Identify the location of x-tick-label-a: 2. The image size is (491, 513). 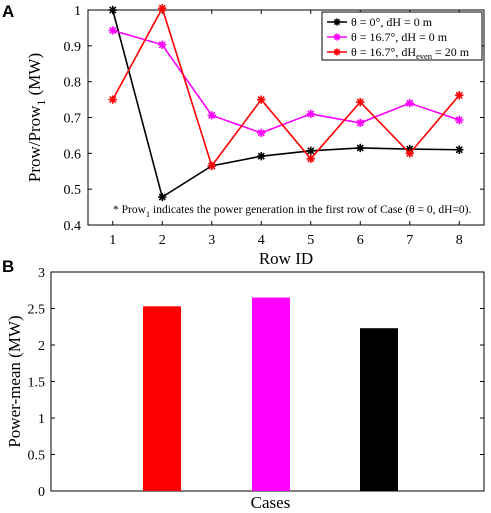
(162, 240).